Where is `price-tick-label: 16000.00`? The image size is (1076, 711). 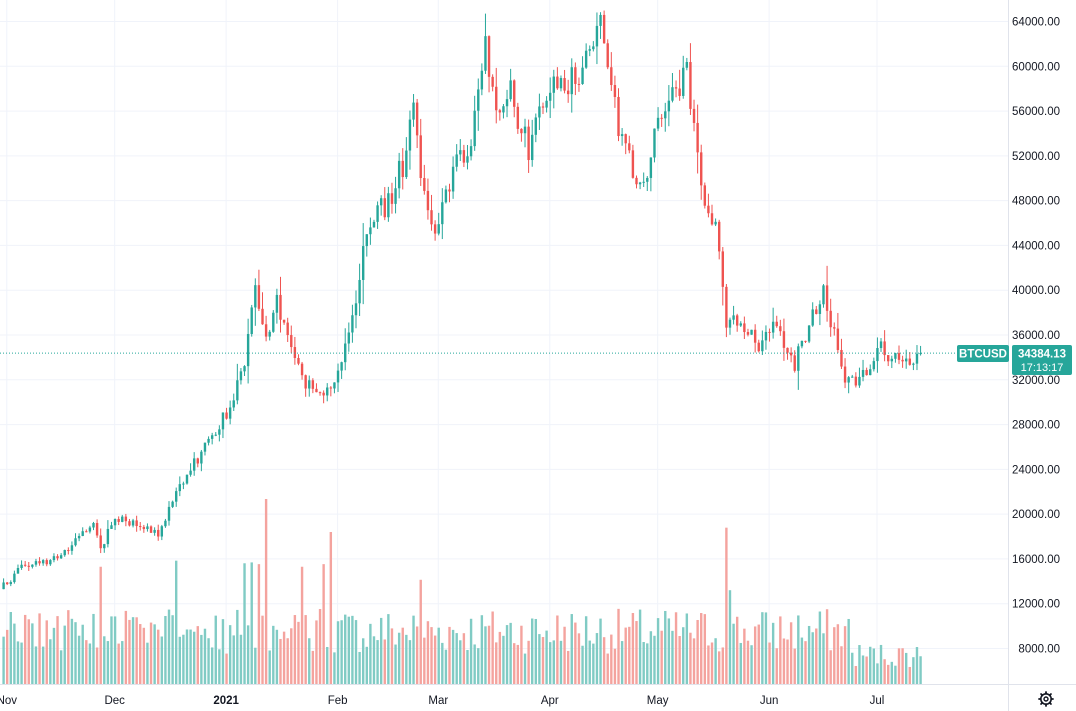 price-tick-label: 16000.00 is located at coordinates (1036, 560).